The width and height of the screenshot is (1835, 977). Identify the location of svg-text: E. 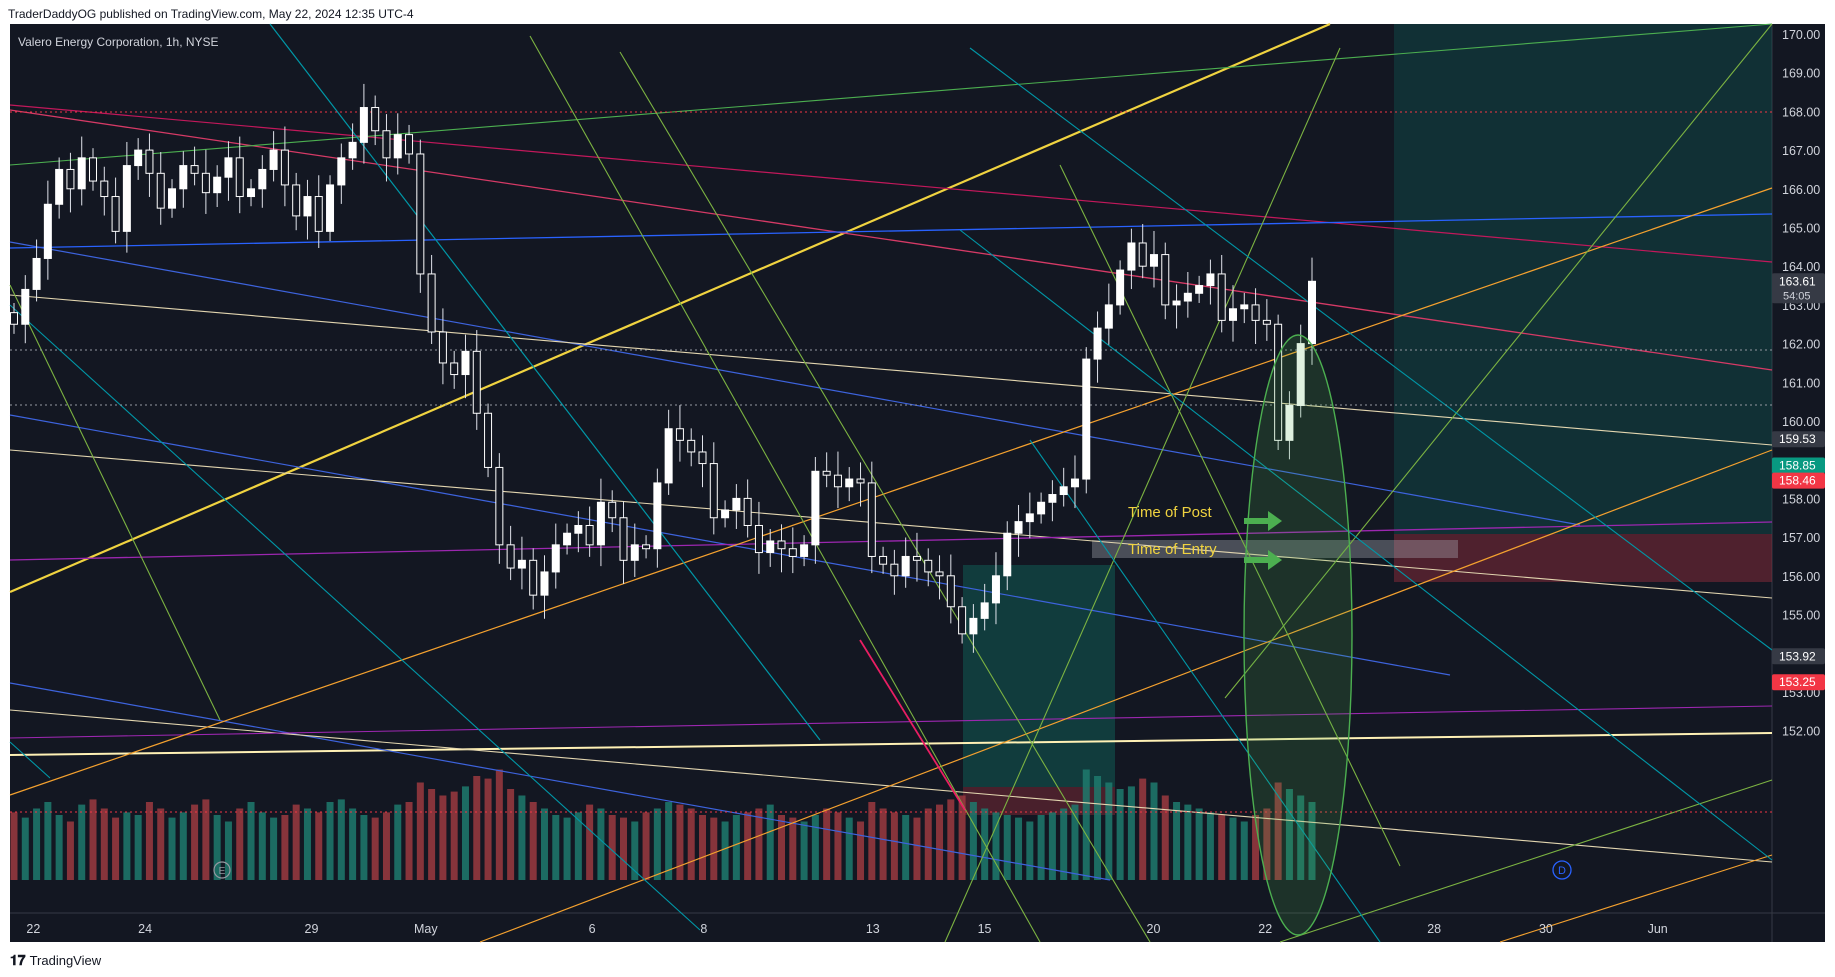
(222, 871).